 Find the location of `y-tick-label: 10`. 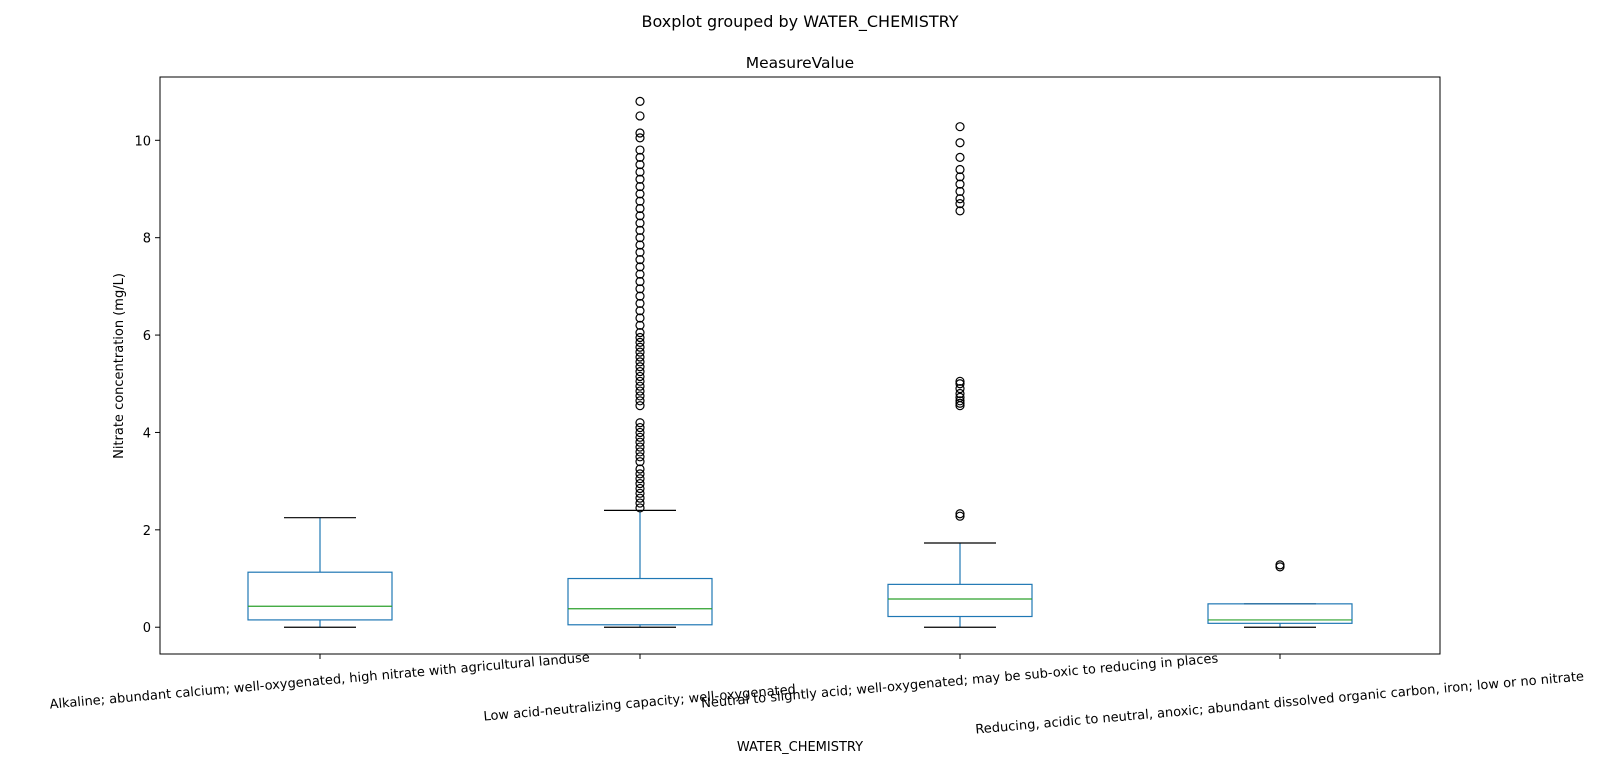

y-tick-label: 10 is located at coordinates (142, 141).